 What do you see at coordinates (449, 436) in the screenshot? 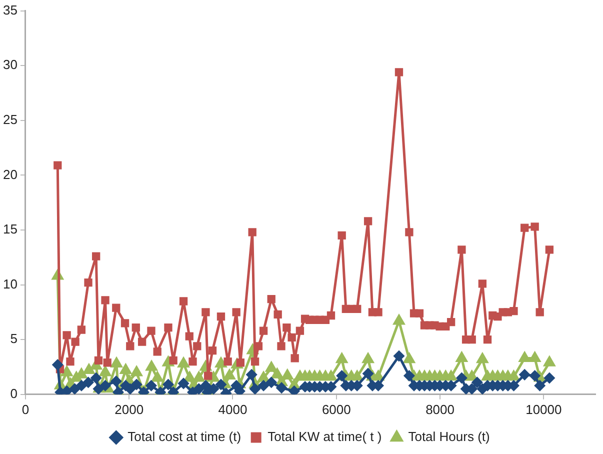
I see `legend-label: Total Hours (t)` at bounding box center [449, 436].